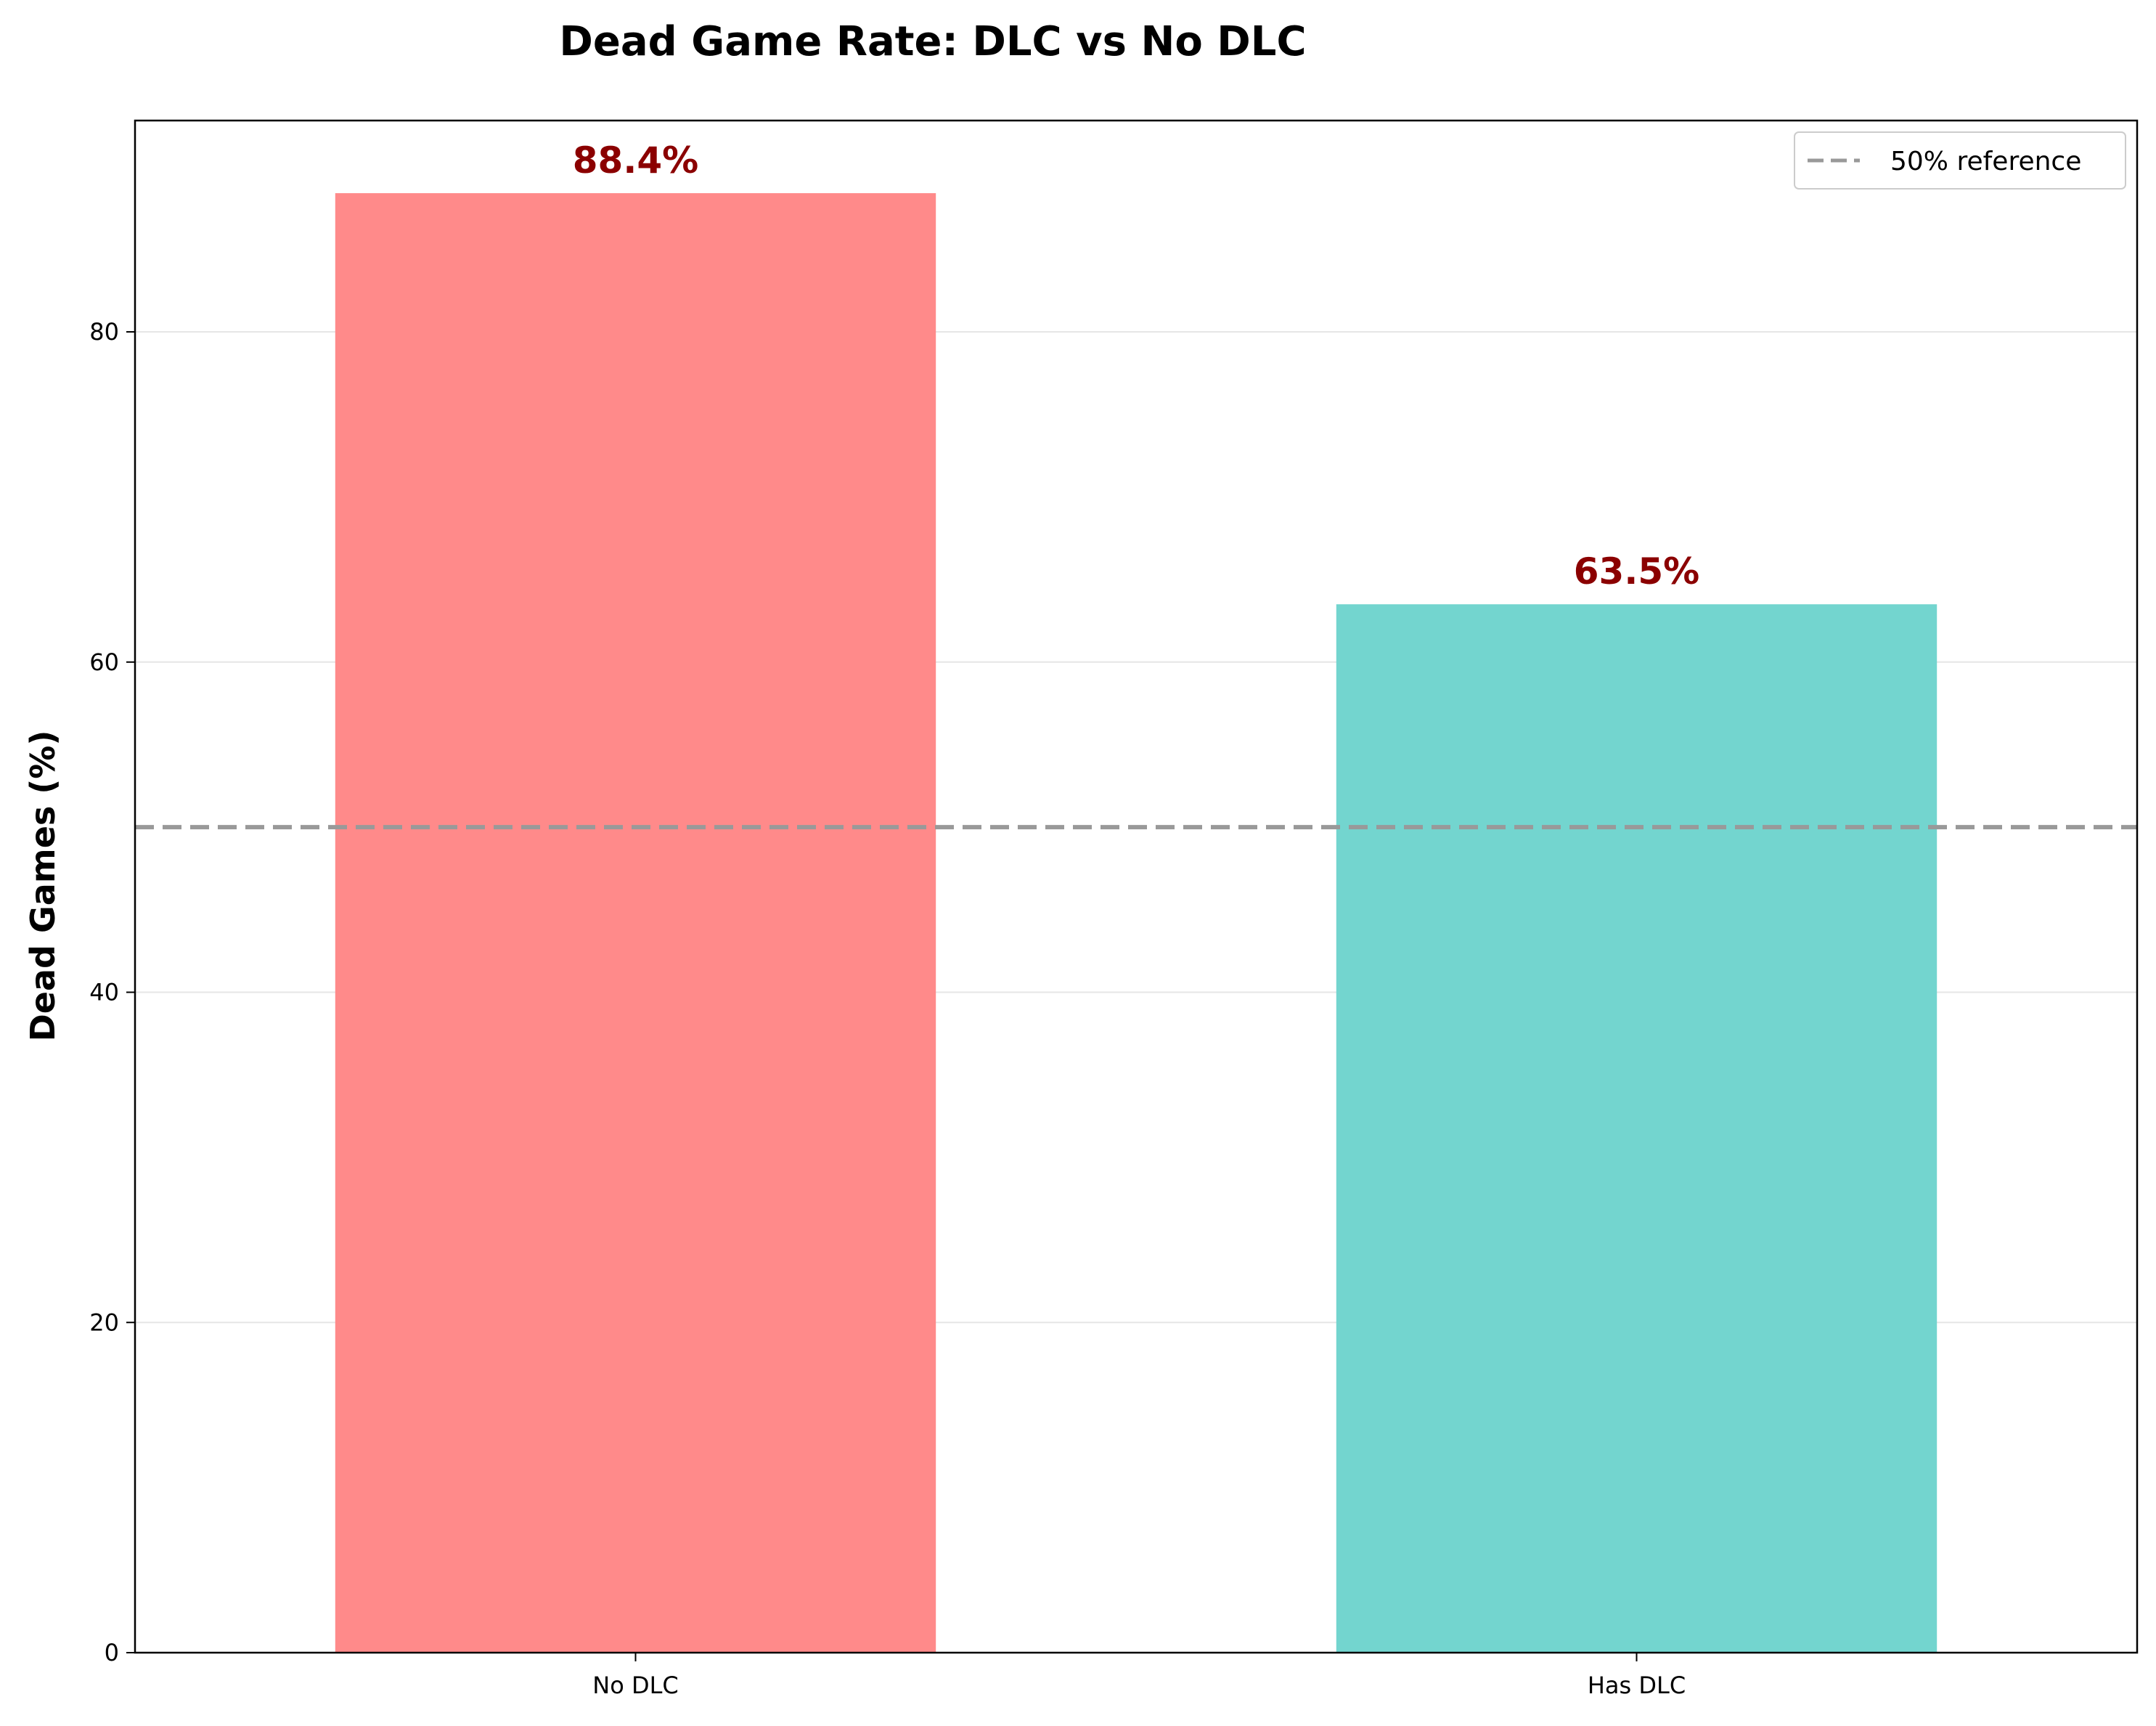 The width and height of the screenshot is (2156, 1726). What do you see at coordinates (104, 1322) in the screenshot?
I see `y-tick-label: 20` at bounding box center [104, 1322].